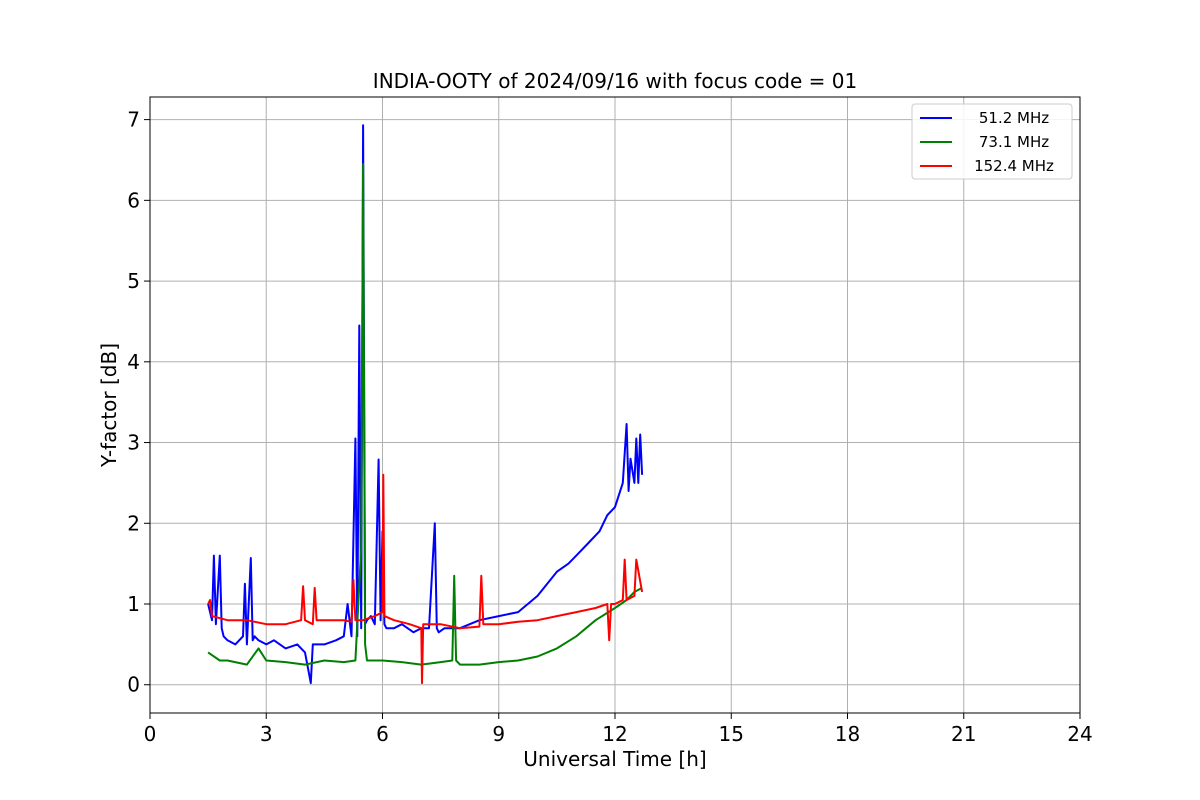  What do you see at coordinates (1014, 142) in the screenshot?
I see `legend-label-1: 73.1 MHz` at bounding box center [1014, 142].